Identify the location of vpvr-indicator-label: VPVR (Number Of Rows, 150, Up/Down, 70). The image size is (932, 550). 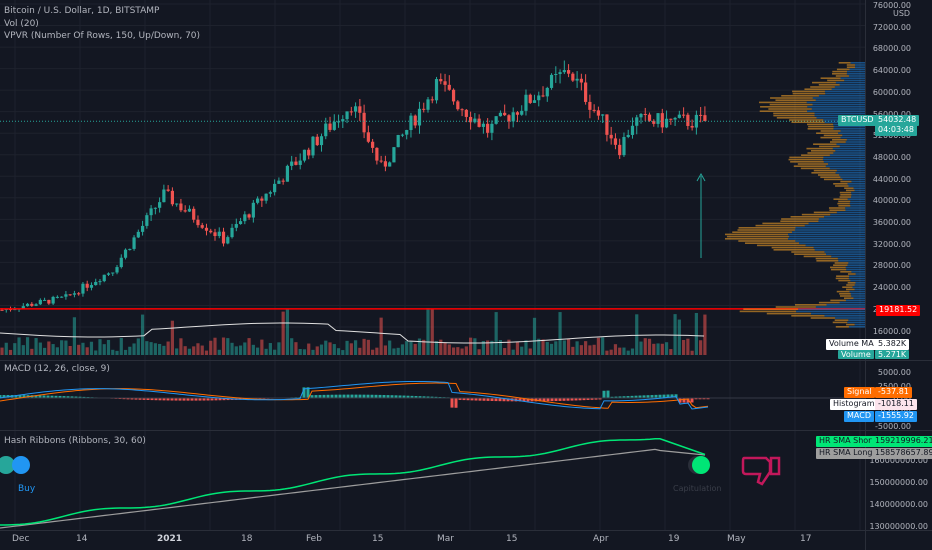
(102, 36).